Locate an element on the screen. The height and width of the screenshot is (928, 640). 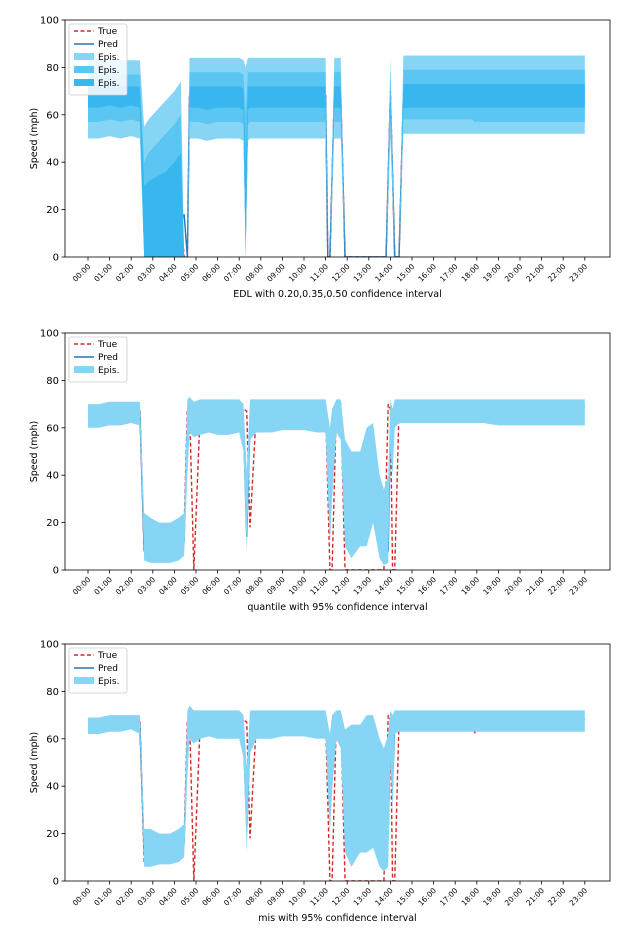
x-axis-label: quantile with 95% confidence interval is located at coordinates (337, 607).